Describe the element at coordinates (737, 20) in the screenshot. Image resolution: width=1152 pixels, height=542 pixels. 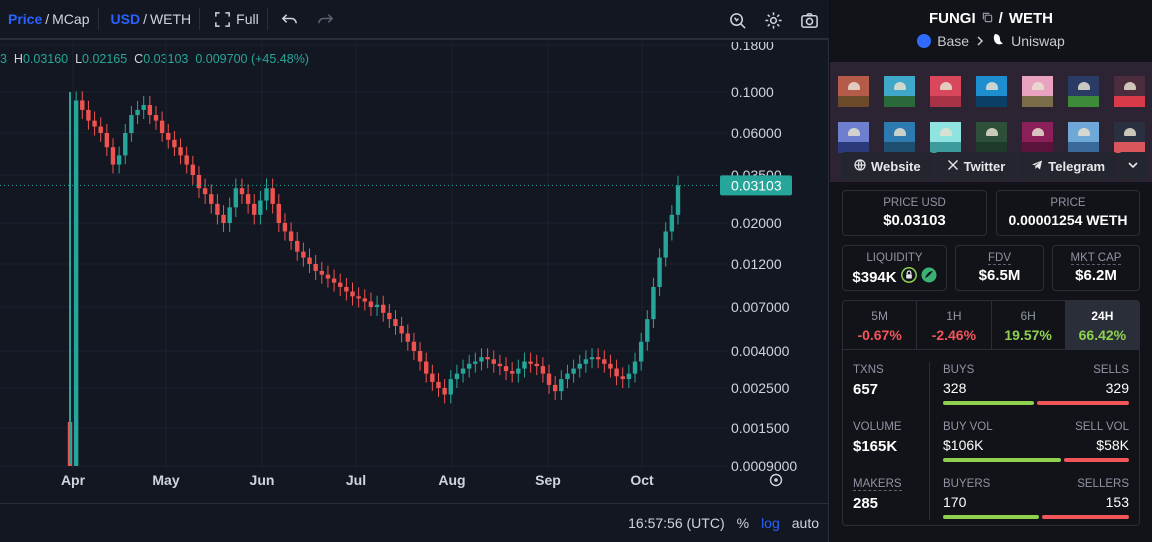
I see `indicators-icon` at that location.